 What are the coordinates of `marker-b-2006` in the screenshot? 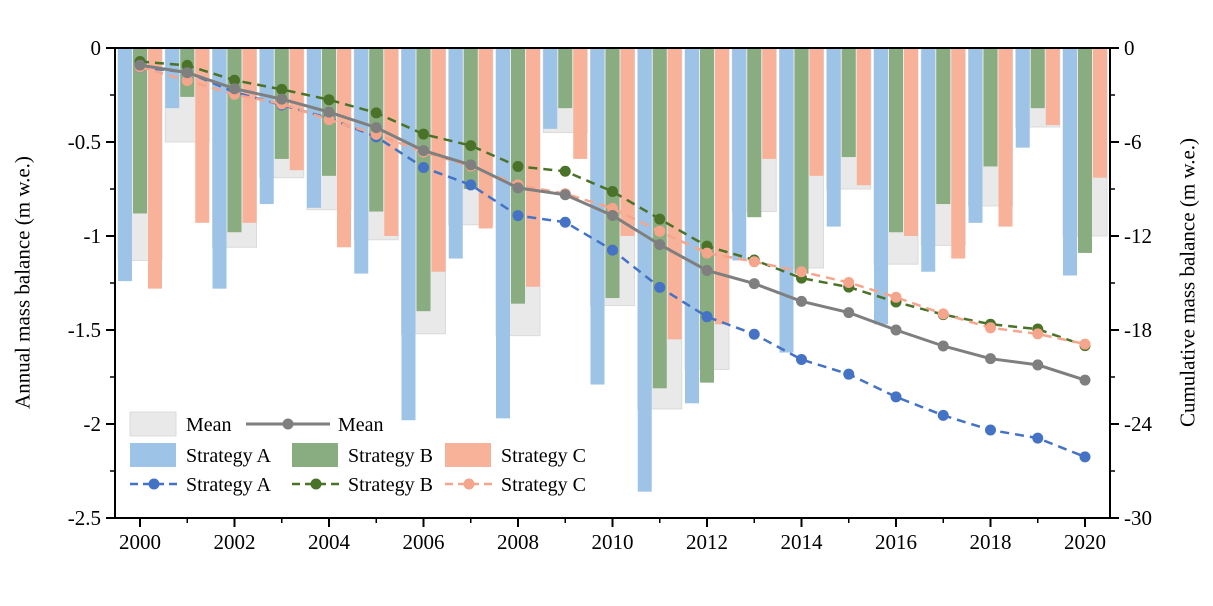 It's located at (423, 134).